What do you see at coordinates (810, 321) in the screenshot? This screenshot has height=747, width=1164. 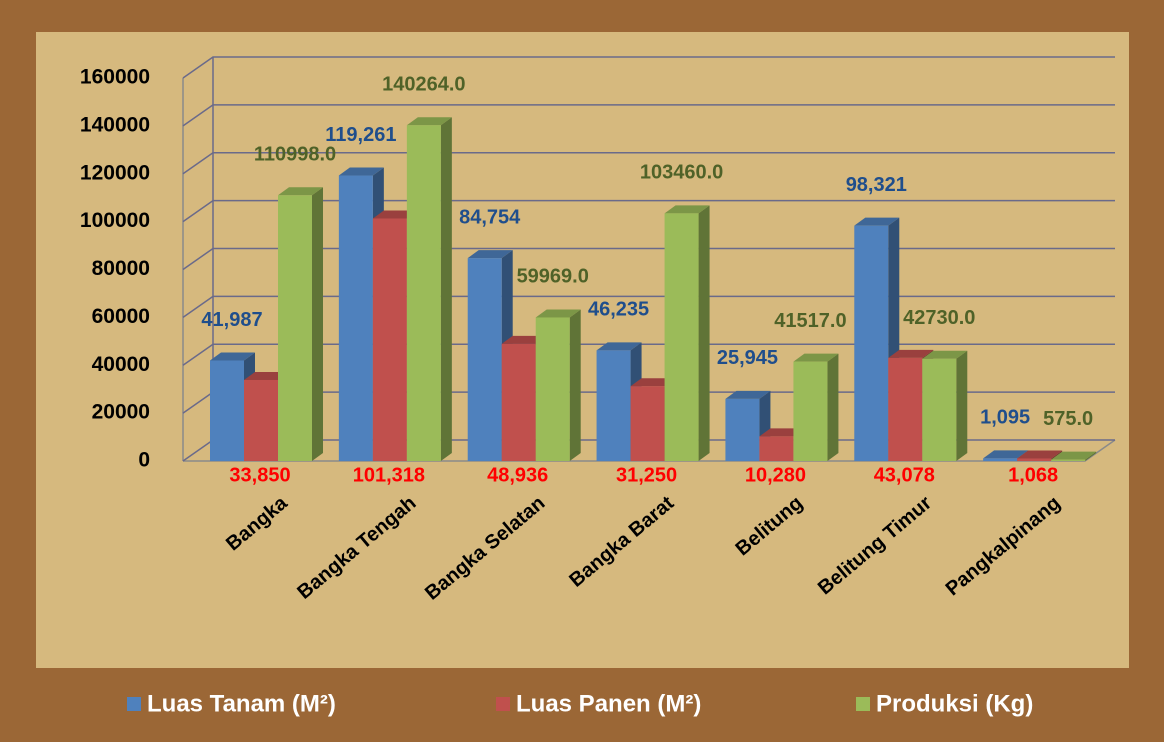 I see `data-label: 41517.0` at bounding box center [810, 321].